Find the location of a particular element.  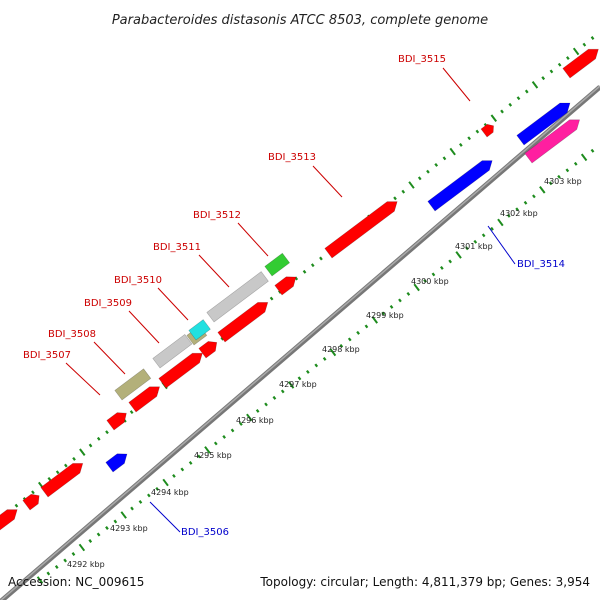

gene-label-bdi-3512: BDI_3512 is located at coordinates (217, 215).